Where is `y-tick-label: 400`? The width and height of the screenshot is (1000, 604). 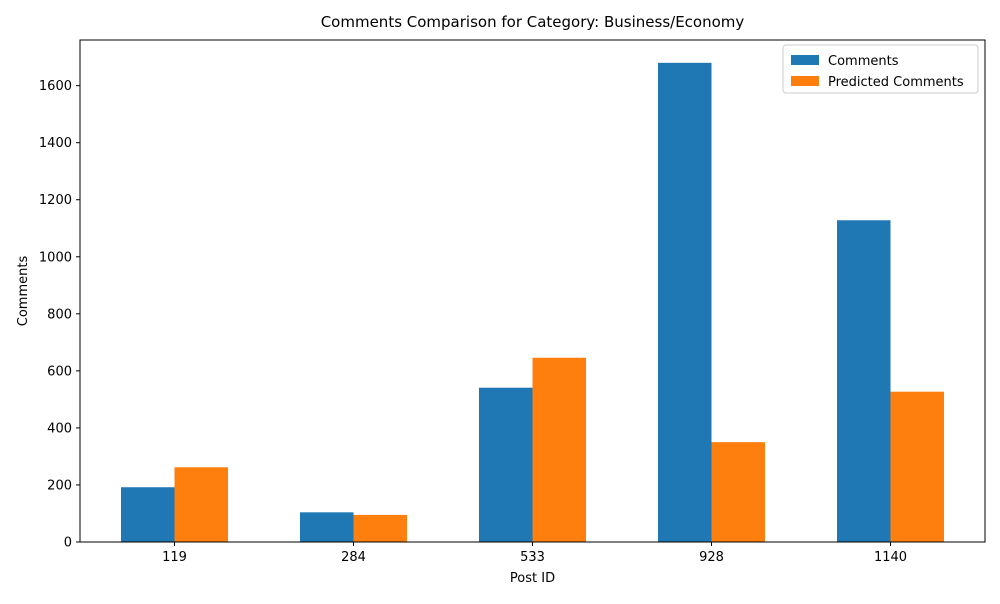
y-tick-label: 400 is located at coordinates (59, 428).